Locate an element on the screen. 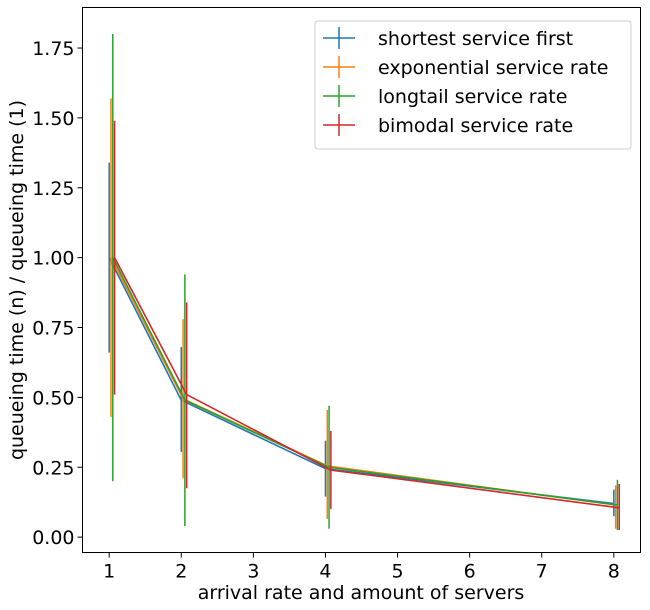 The height and width of the screenshot is (610, 650). y-tick-label: 0.75 is located at coordinates (53, 329).